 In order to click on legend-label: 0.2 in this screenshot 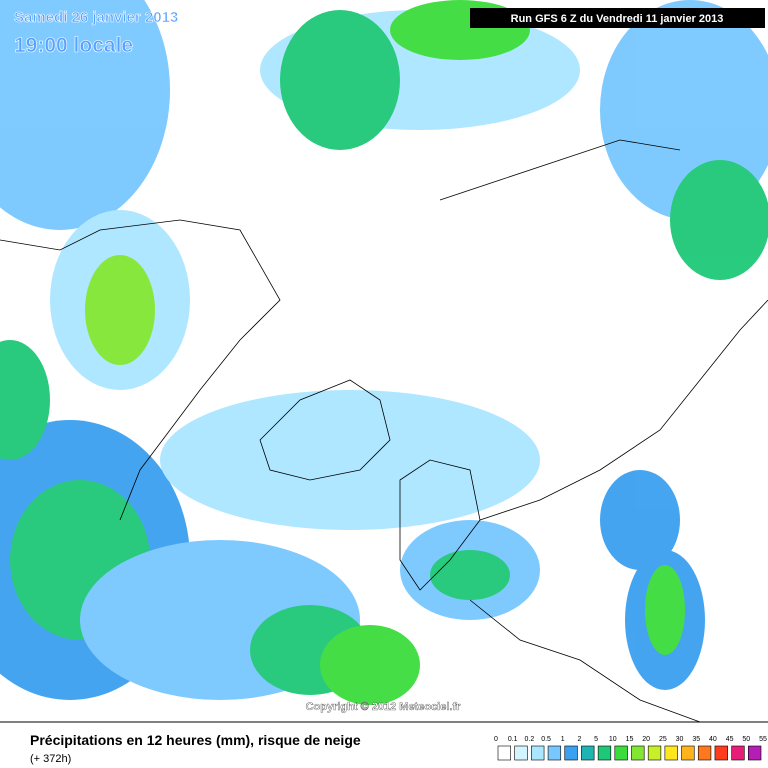, I will do `click(530, 739)`.